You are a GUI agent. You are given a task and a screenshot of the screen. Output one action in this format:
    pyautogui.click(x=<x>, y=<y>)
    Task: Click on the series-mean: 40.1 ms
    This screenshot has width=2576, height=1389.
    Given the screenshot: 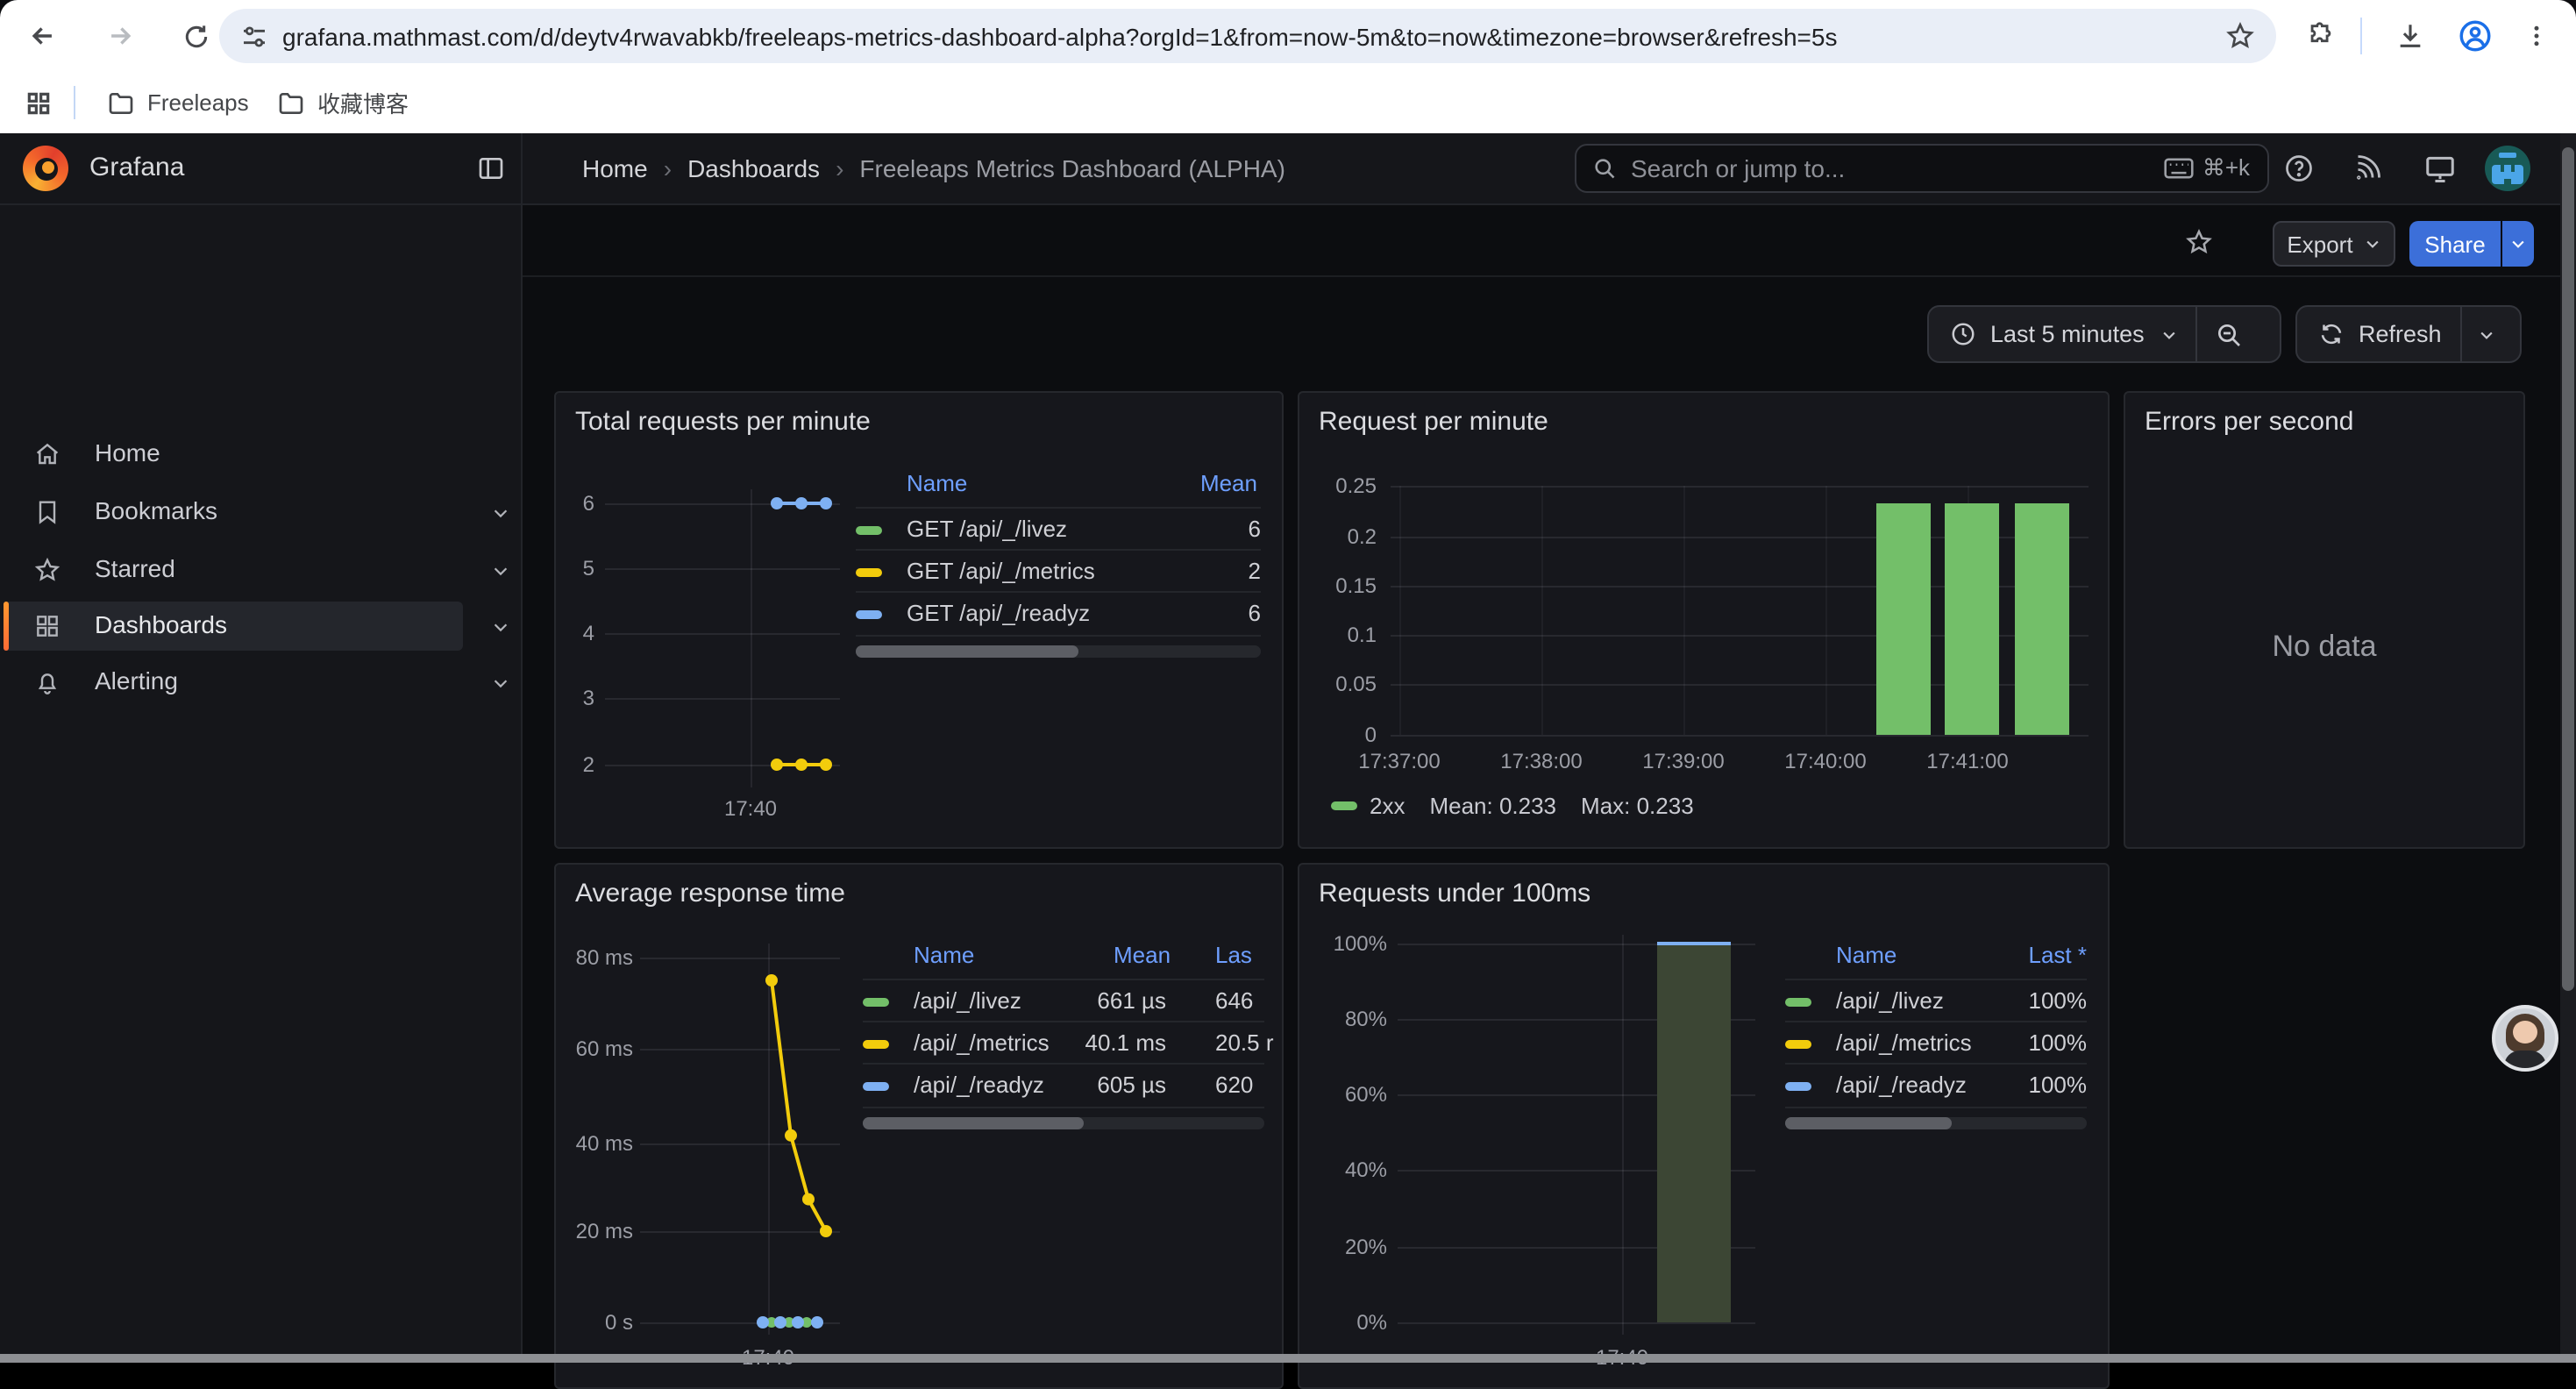 What is the action you would take?
    pyautogui.click(x=1126, y=1042)
    